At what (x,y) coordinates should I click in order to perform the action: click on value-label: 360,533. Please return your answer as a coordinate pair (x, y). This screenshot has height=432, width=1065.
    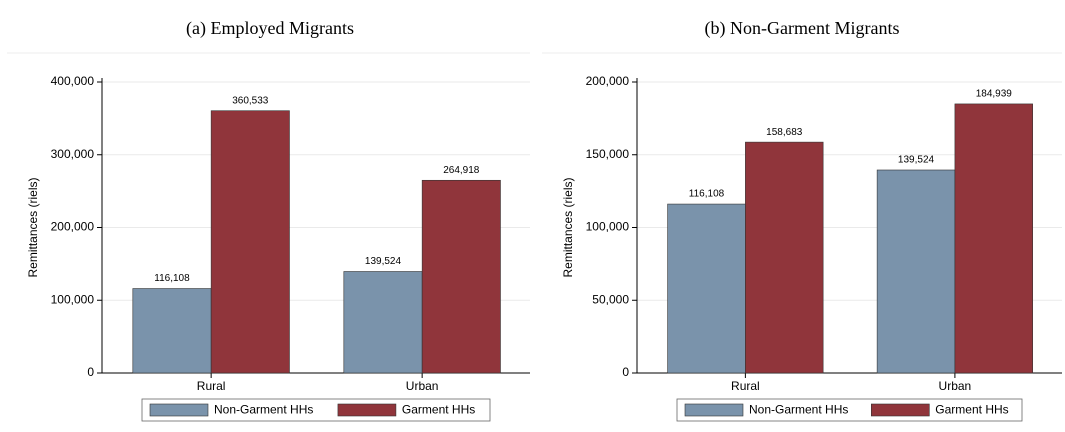
    Looking at the image, I should click on (250, 100).